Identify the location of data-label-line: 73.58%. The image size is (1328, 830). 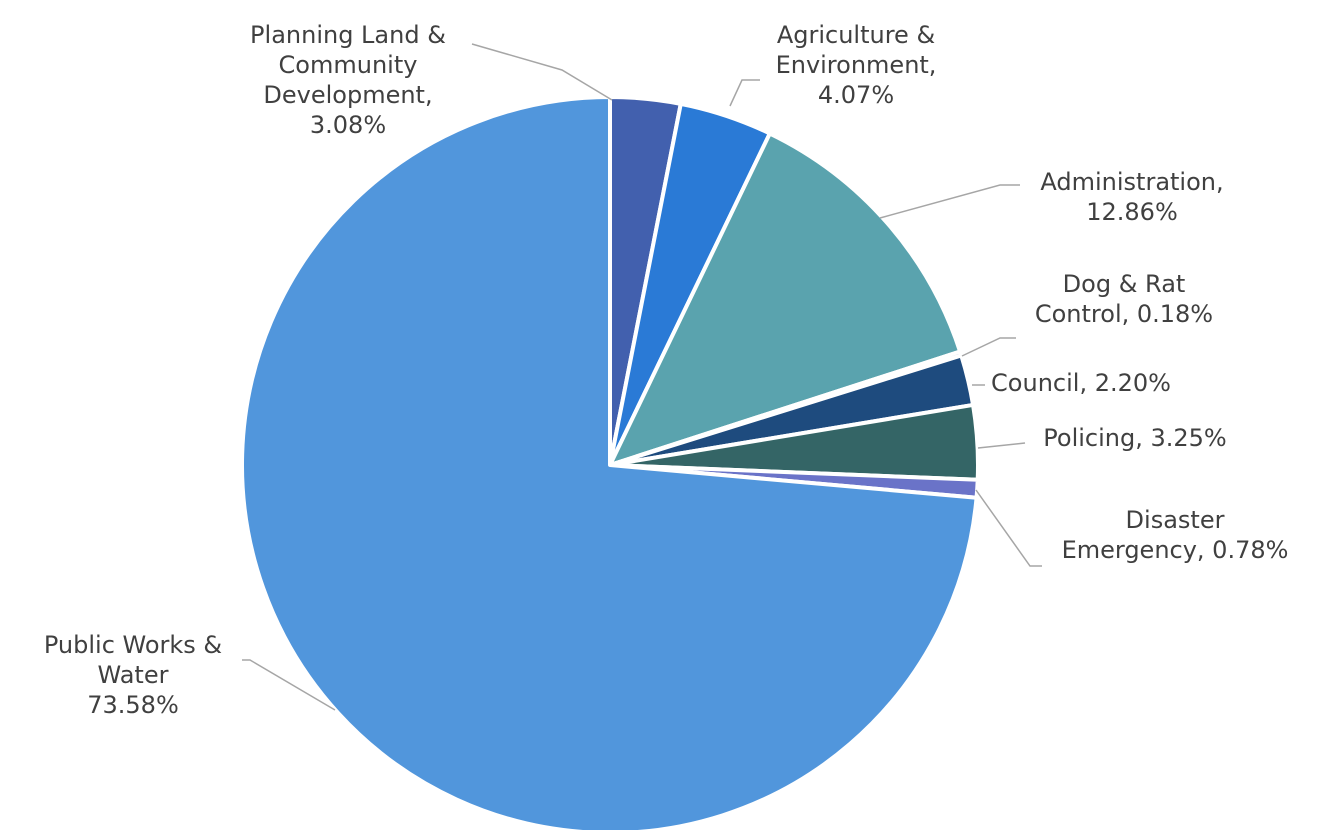
(133, 705).